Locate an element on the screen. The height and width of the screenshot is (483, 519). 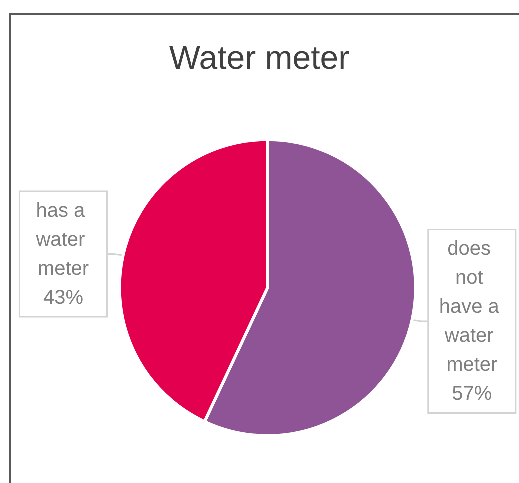
data-label: 57% is located at coordinates (472, 393).